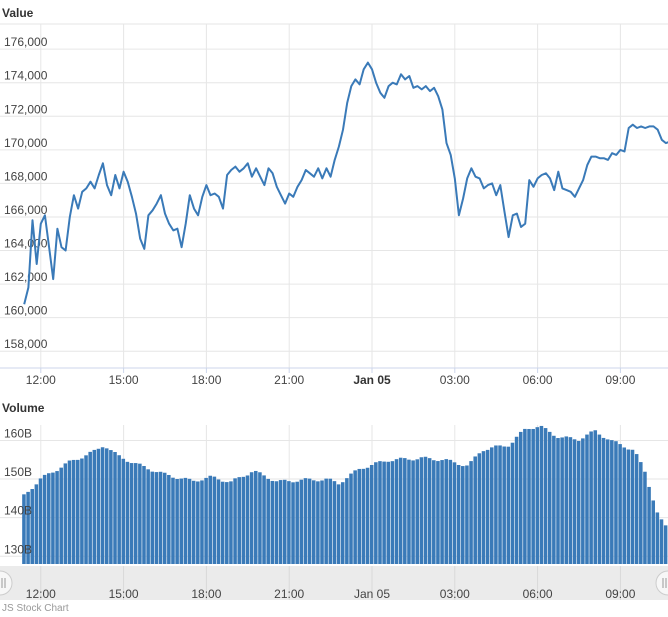 The height and width of the screenshot is (617, 668). Describe the element at coordinates (6, 583) in the screenshot. I see `navigator-left-handle` at that location.